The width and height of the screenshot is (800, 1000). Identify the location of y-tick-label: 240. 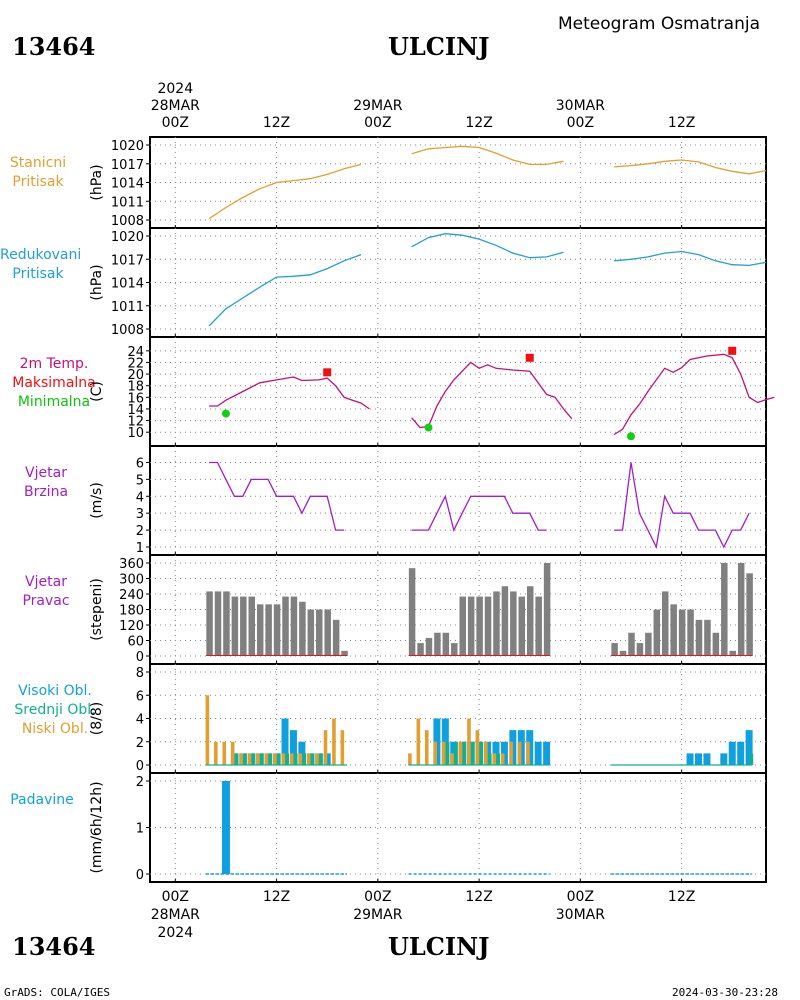
(131, 595).